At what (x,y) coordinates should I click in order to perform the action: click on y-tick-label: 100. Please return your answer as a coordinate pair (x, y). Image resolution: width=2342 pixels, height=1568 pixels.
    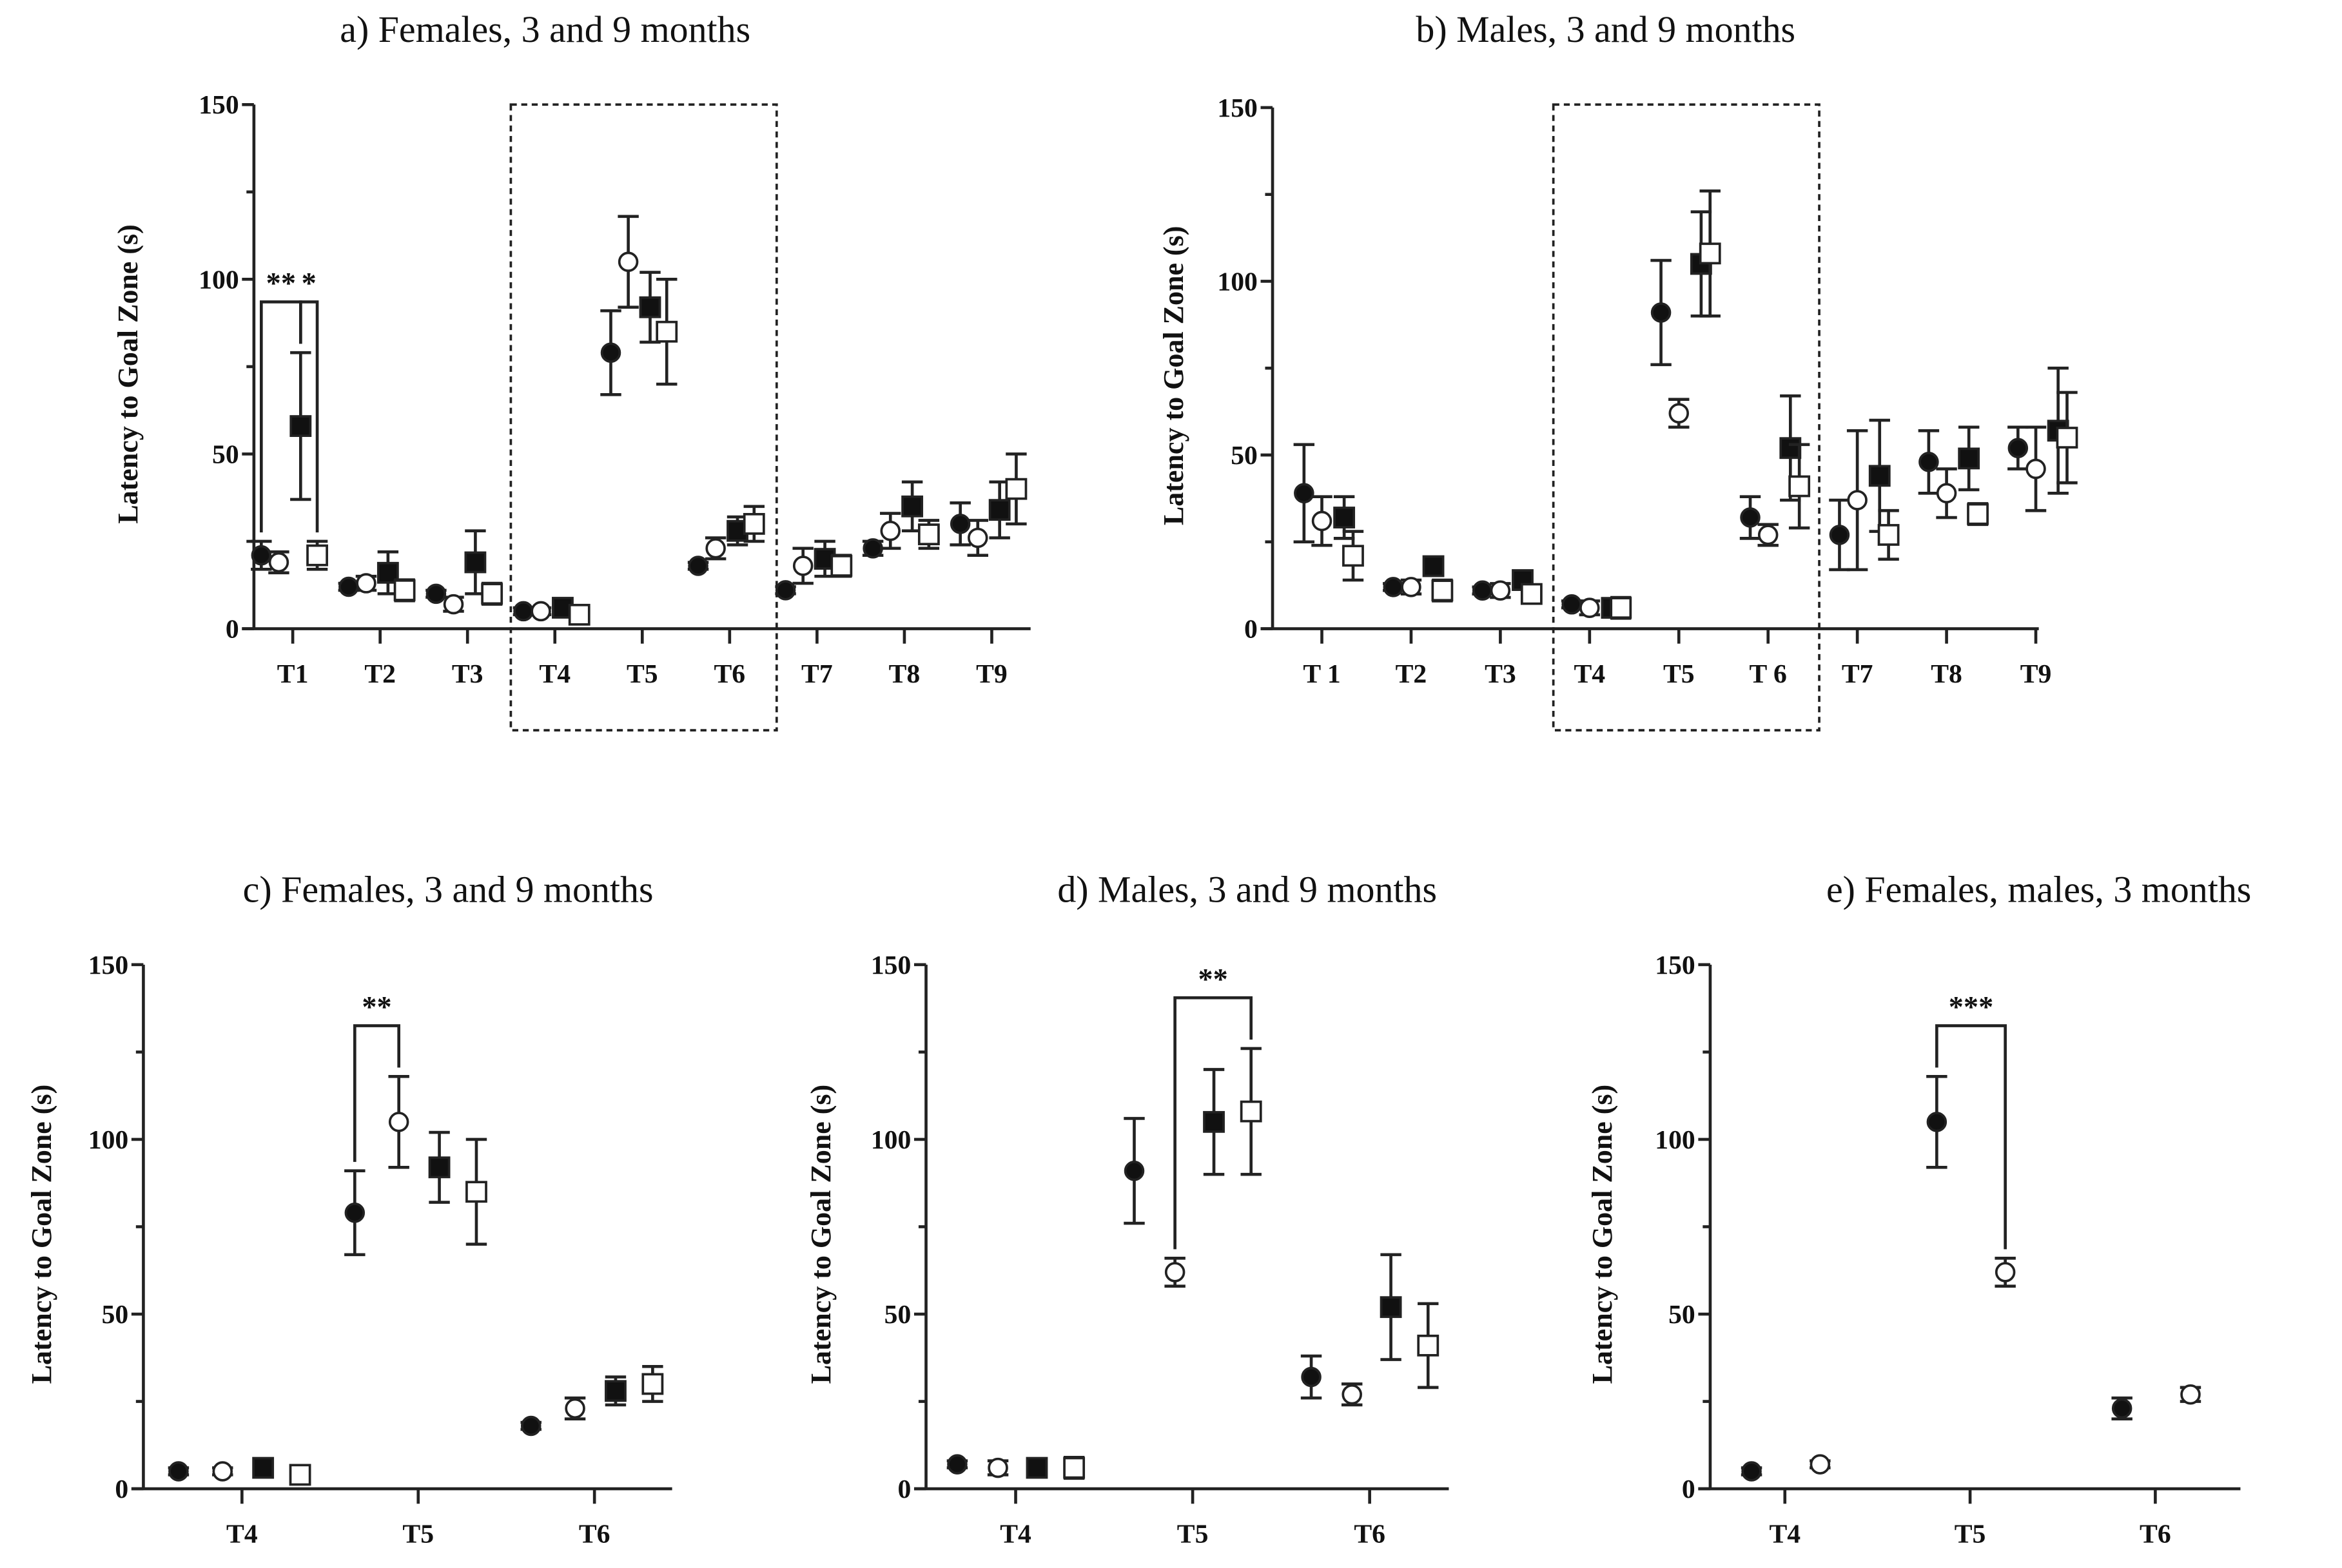
    Looking at the image, I should click on (1675, 1140).